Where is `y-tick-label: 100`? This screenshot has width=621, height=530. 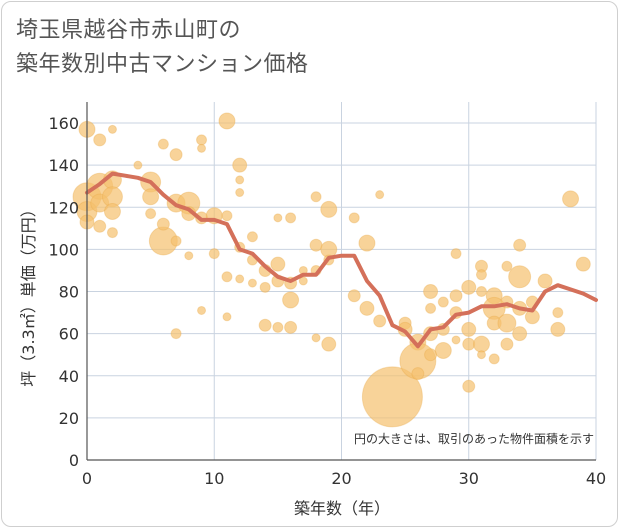 y-tick-label: 100 is located at coordinates (63, 249).